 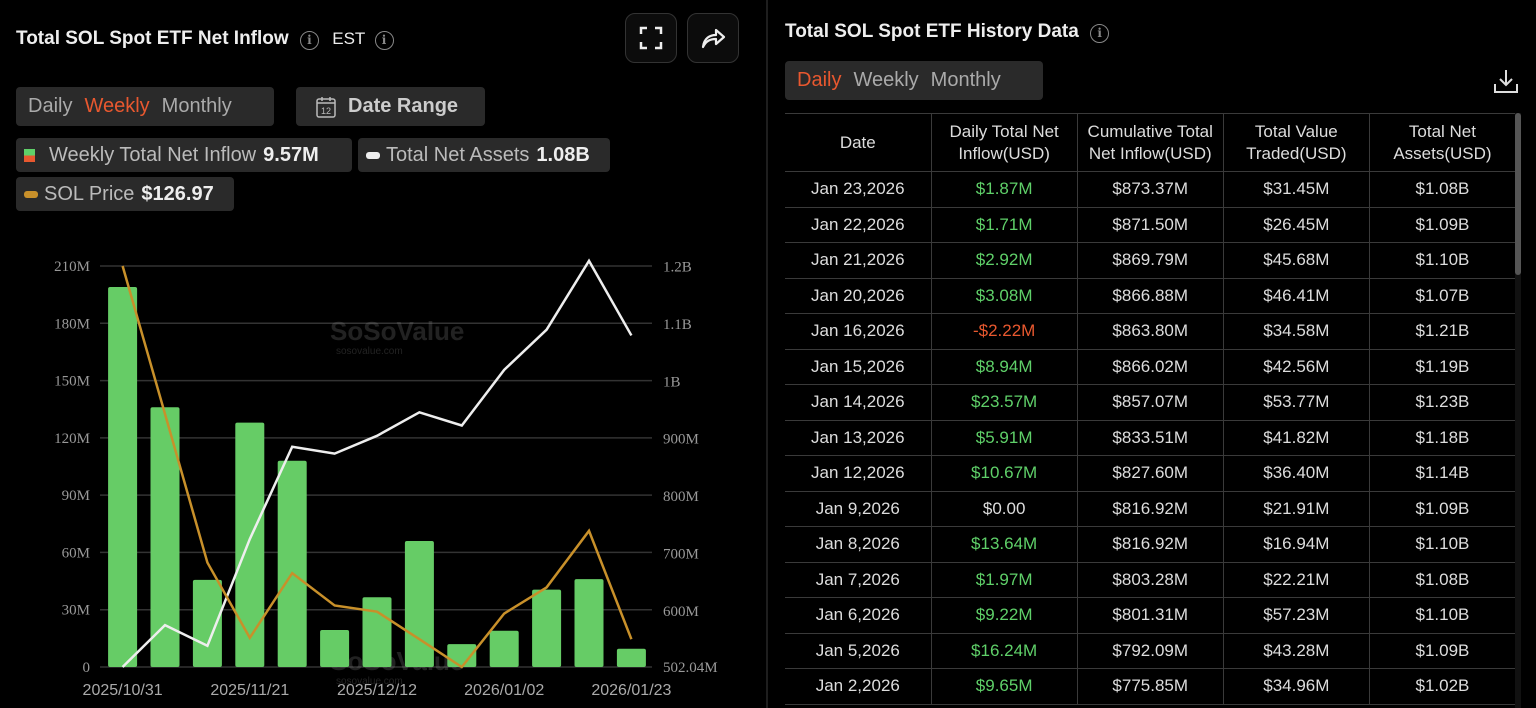 I want to click on table-cell: $863.80M, so click(x=1150, y=331).